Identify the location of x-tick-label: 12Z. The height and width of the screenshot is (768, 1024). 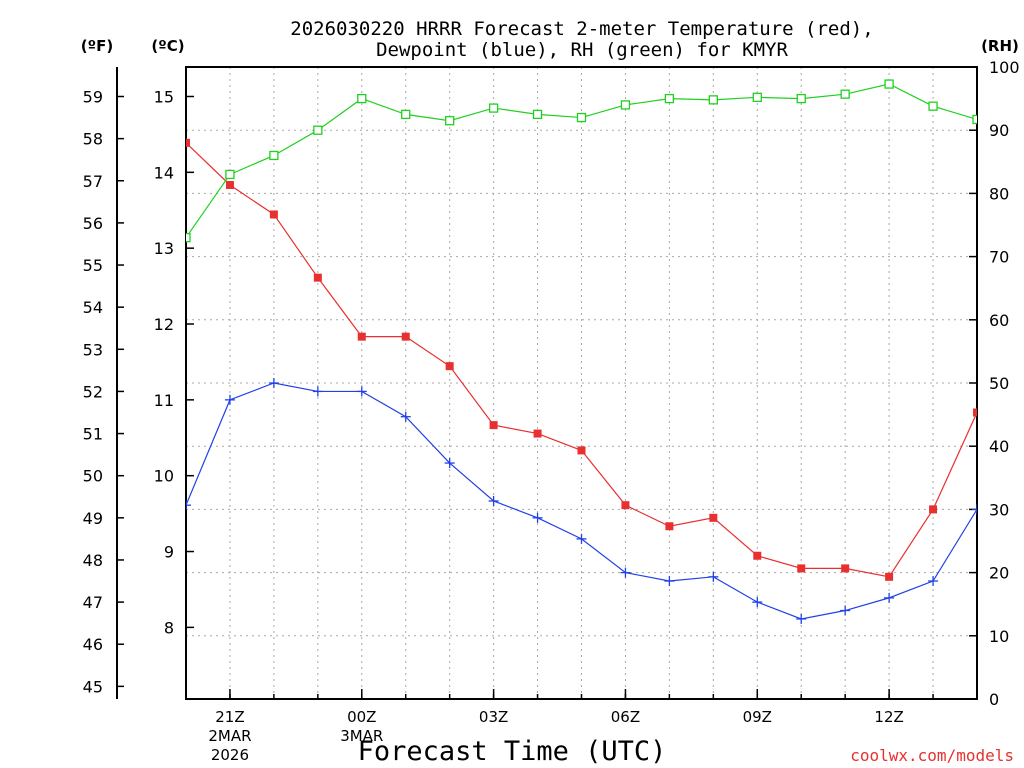
(888, 717).